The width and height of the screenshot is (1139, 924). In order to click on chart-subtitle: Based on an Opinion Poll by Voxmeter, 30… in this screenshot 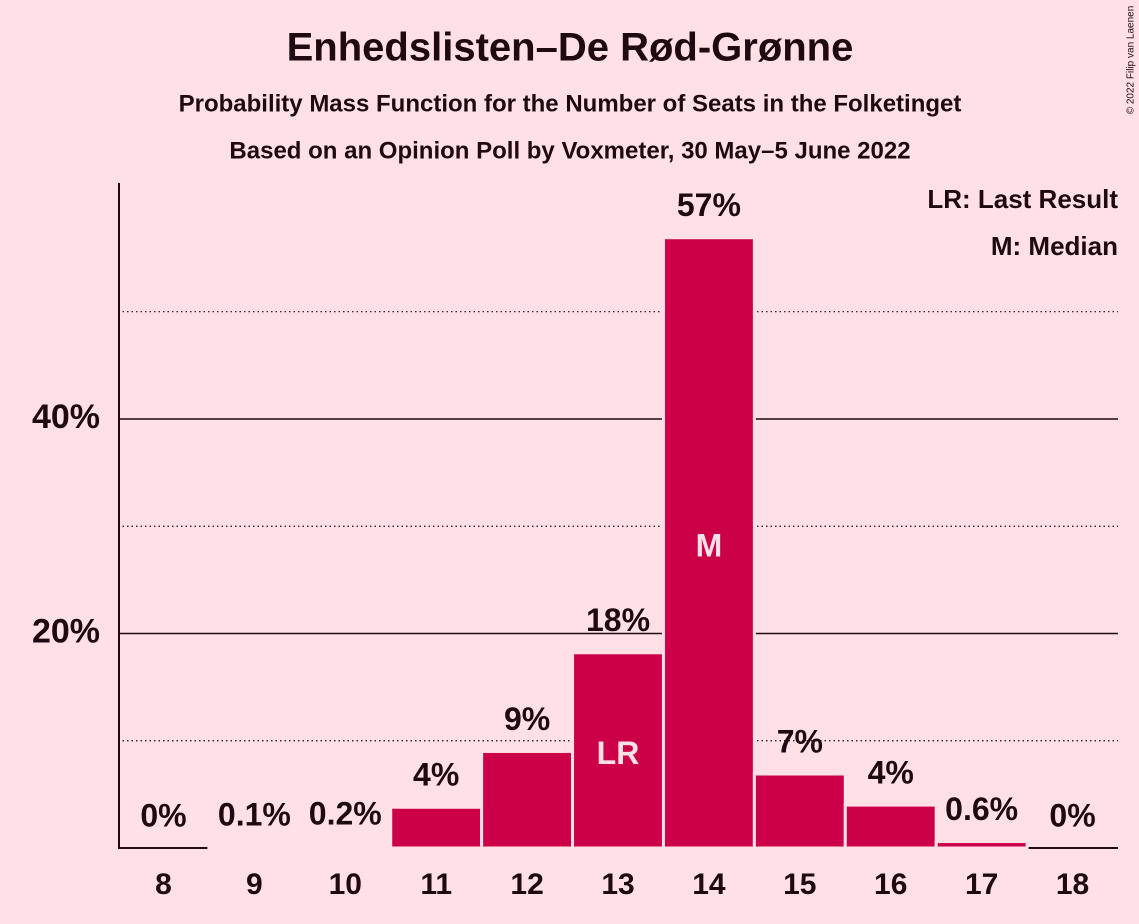, I will do `click(569, 150)`.